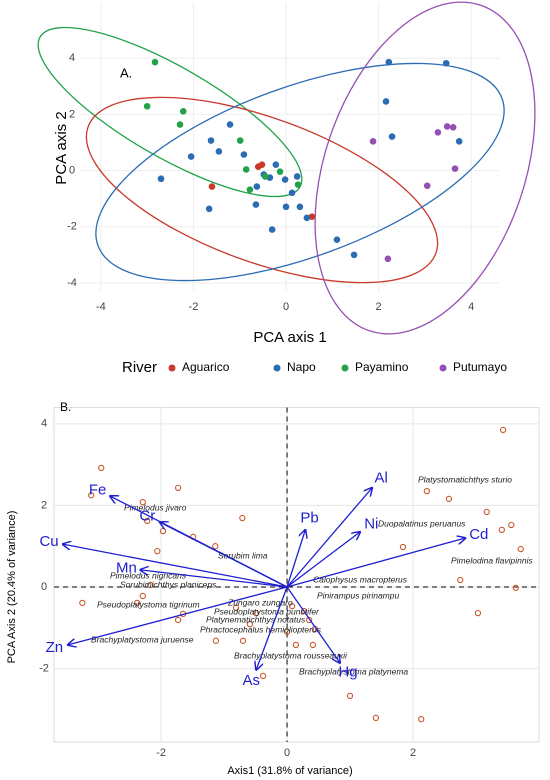  I want to click on legend-label: Aguarico, so click(206, 367).